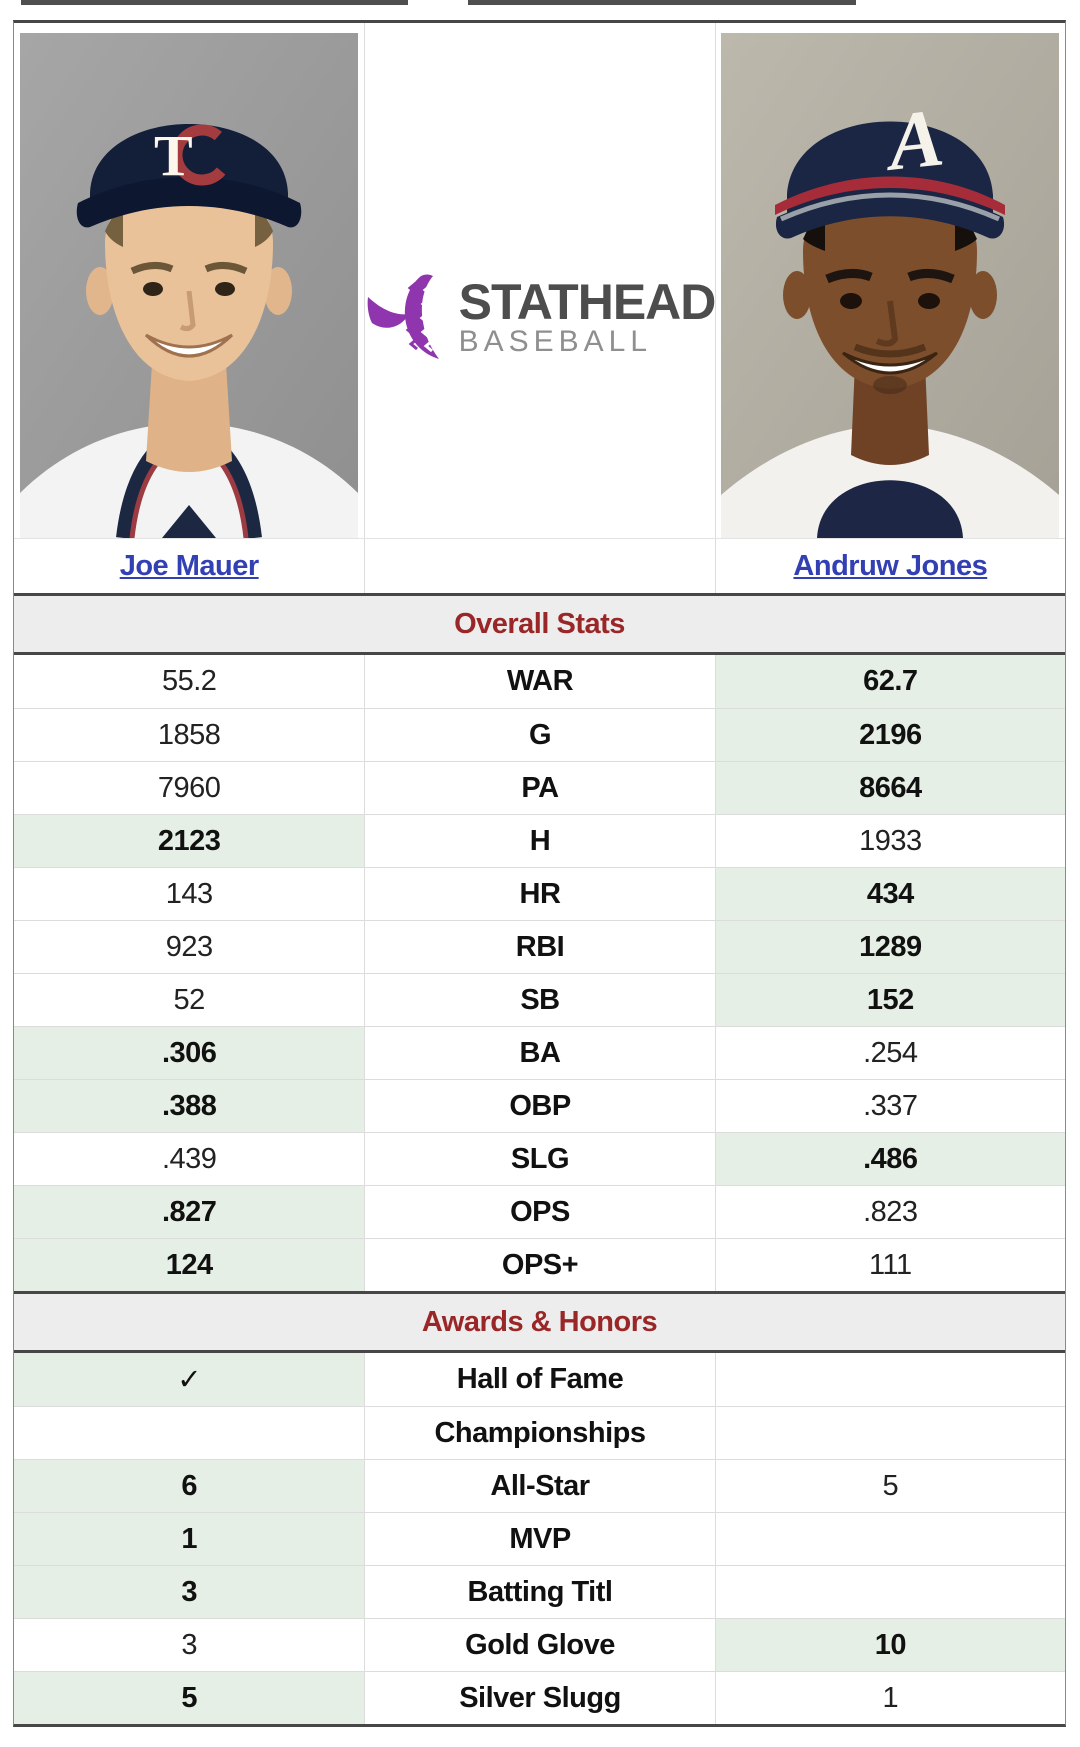 The image size is (1080, 1747). What do you see at coordinates (889, 1159) in the screenshot?
I see `right-player-value: .486` at bounding box center [889, 1159].